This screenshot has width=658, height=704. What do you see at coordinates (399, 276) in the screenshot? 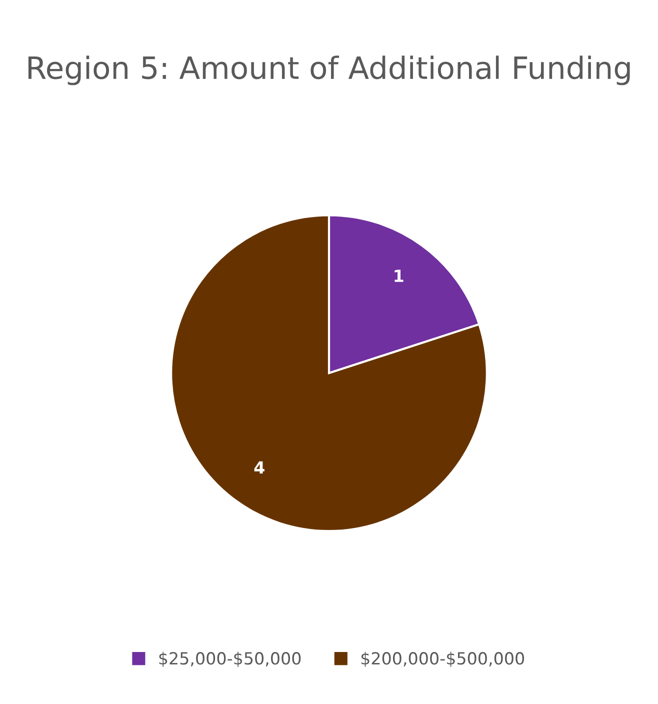
I see `data-label: 1` at bounding box center [399, 276].